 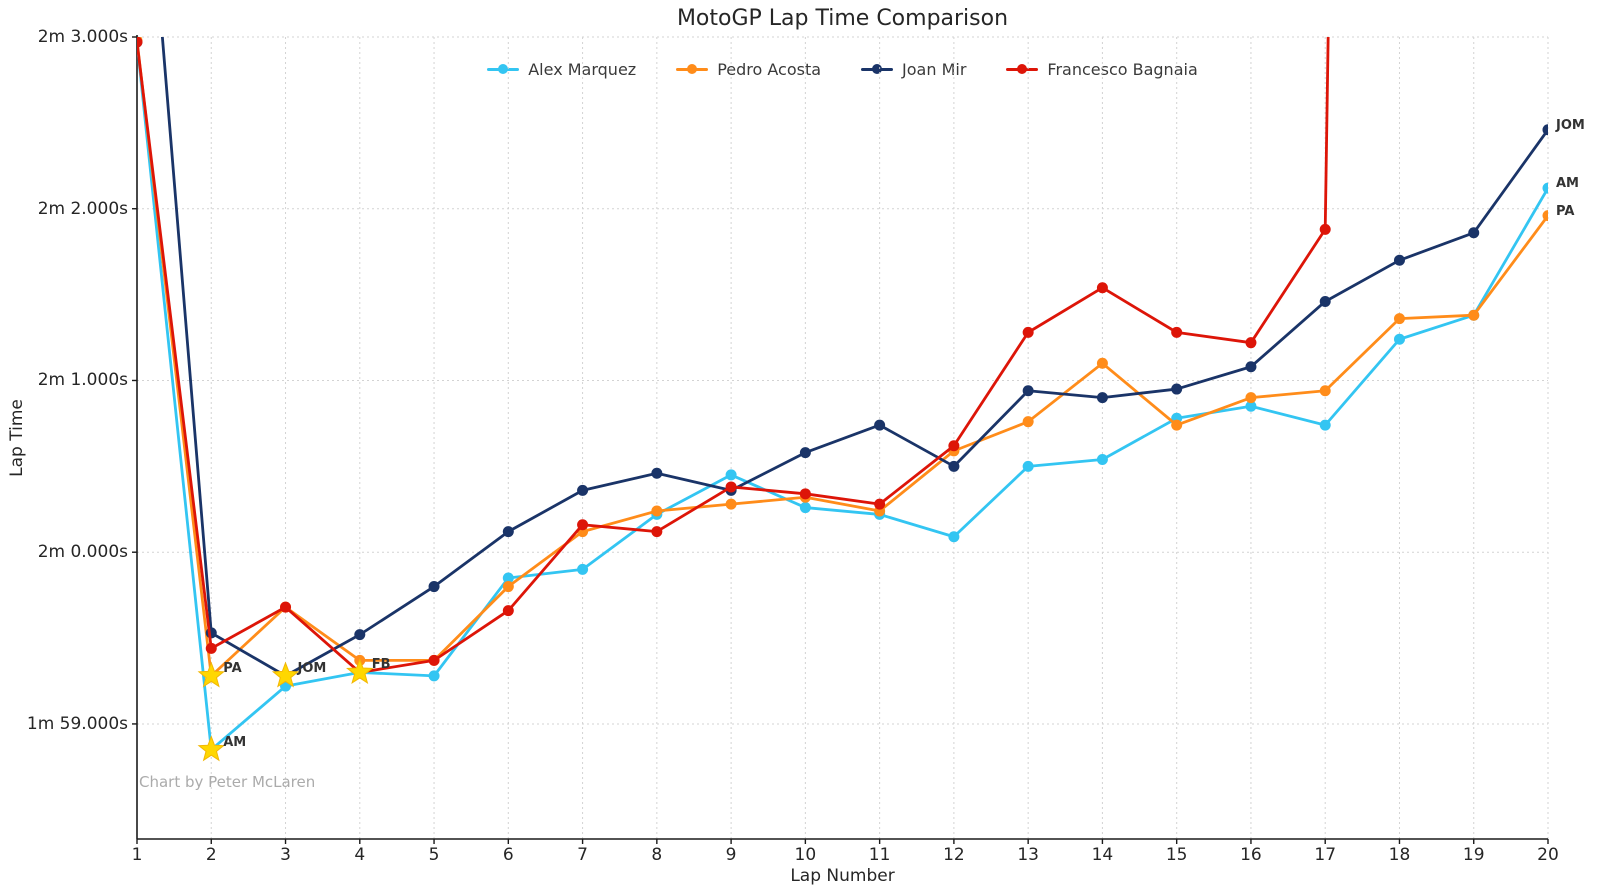 What do you see at coordinates (360, 671) in the screenshot?
I see `star-marker-fb` at bounding box center [360, 671].